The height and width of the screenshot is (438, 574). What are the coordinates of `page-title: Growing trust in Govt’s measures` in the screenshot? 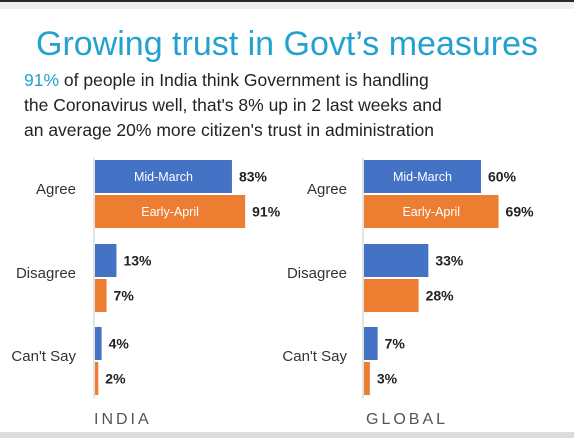 It's located at (287, 44).